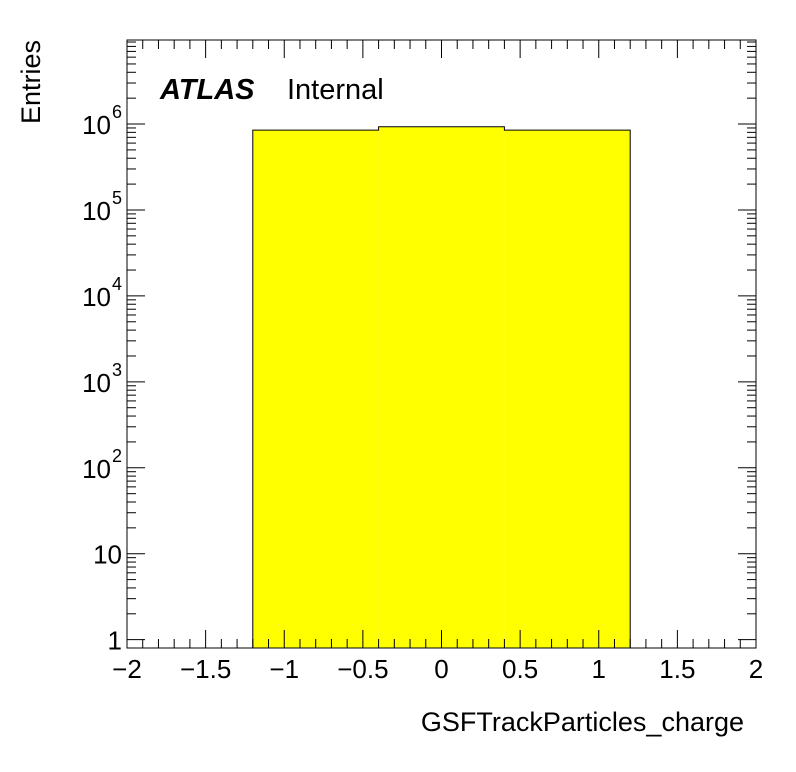 The width and height of the screenshot is (796, 772). Describe the element at coordinates (362, 669) in the screenshot. I see `x-tick-label: −0.5` at that location.